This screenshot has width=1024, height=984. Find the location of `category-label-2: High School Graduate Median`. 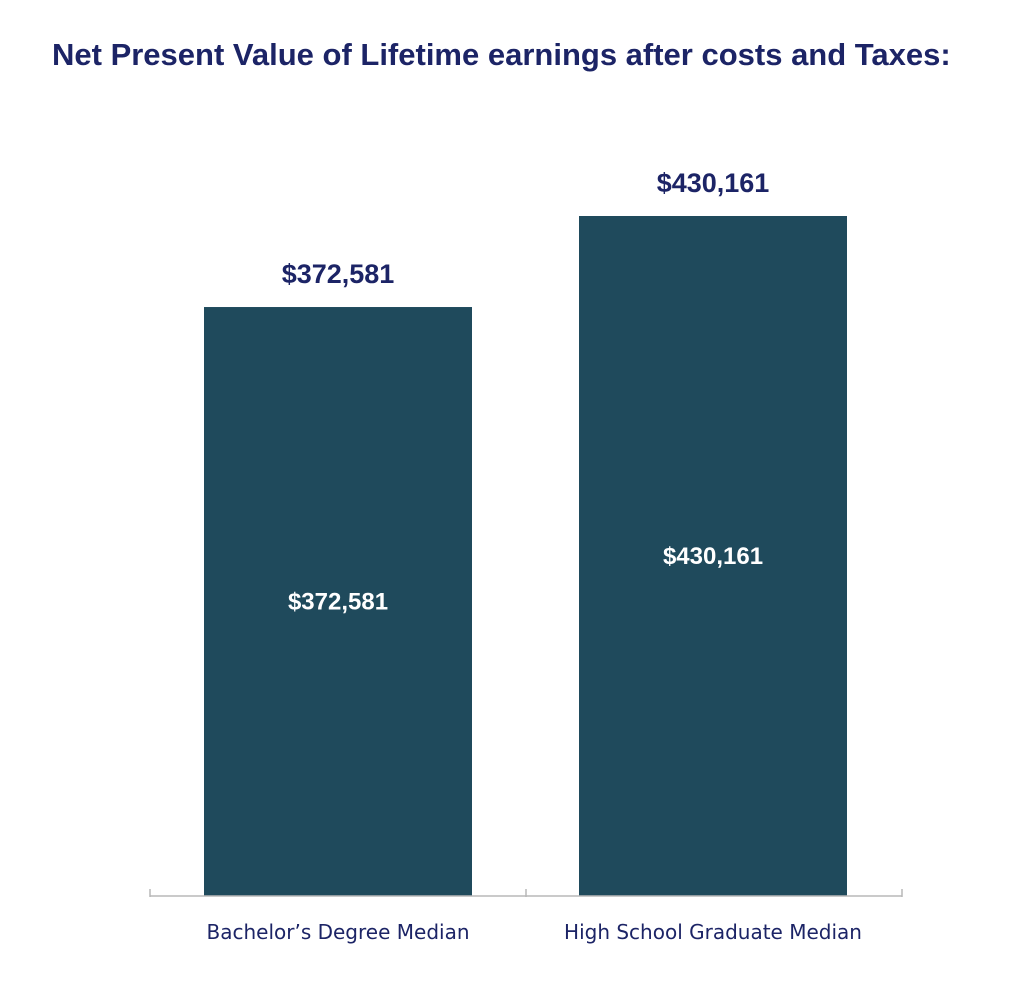

category-label-2: High School Graduate Median is located at coordinates (713, 932).